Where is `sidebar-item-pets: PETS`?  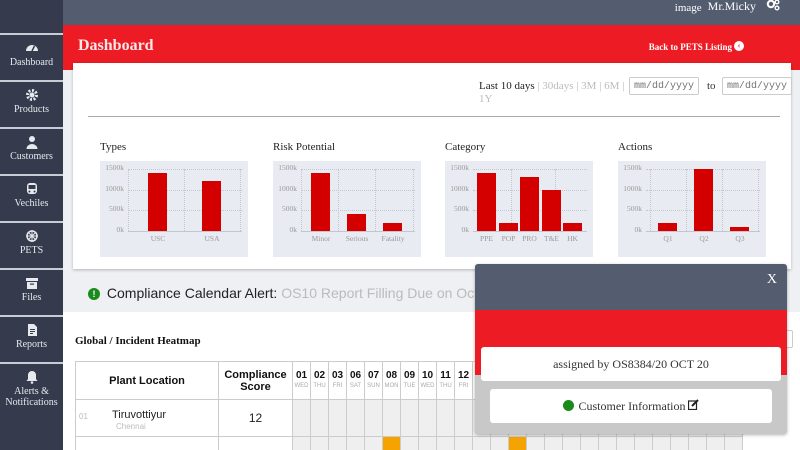
sidebar-item-pets: PETS is located at coordinates (31, 243).